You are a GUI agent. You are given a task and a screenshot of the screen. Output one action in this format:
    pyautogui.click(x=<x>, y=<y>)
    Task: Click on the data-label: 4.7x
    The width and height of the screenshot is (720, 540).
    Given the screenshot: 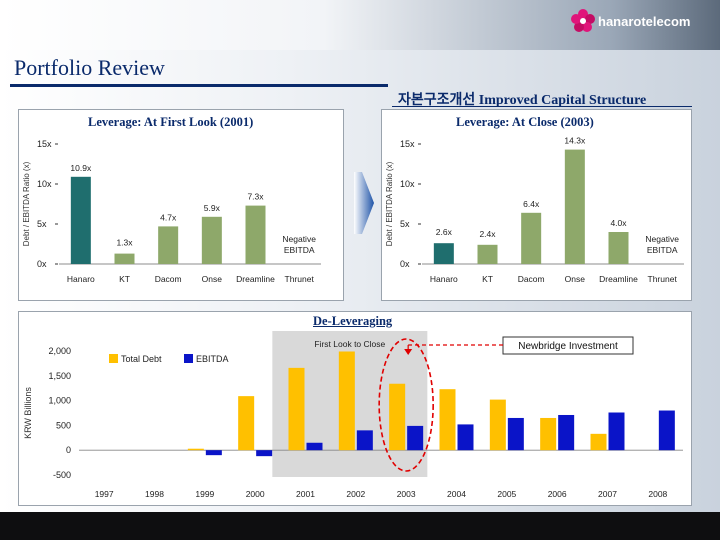 What is the action you would take?
    pyautogui.click(x=168, y=217)
    